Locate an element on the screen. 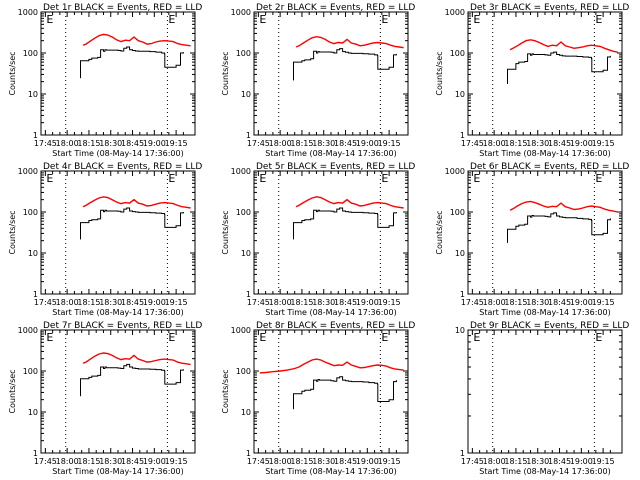  panel-title: Det 4r BLACK = Events, RED = LLD is located at coordinates (122, 167).